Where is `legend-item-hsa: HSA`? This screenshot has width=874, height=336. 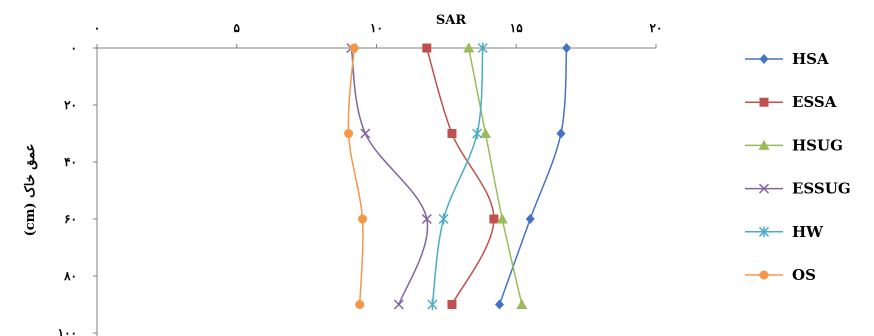 legend-item-hsa: HSA is located at coordinates (787, 59).